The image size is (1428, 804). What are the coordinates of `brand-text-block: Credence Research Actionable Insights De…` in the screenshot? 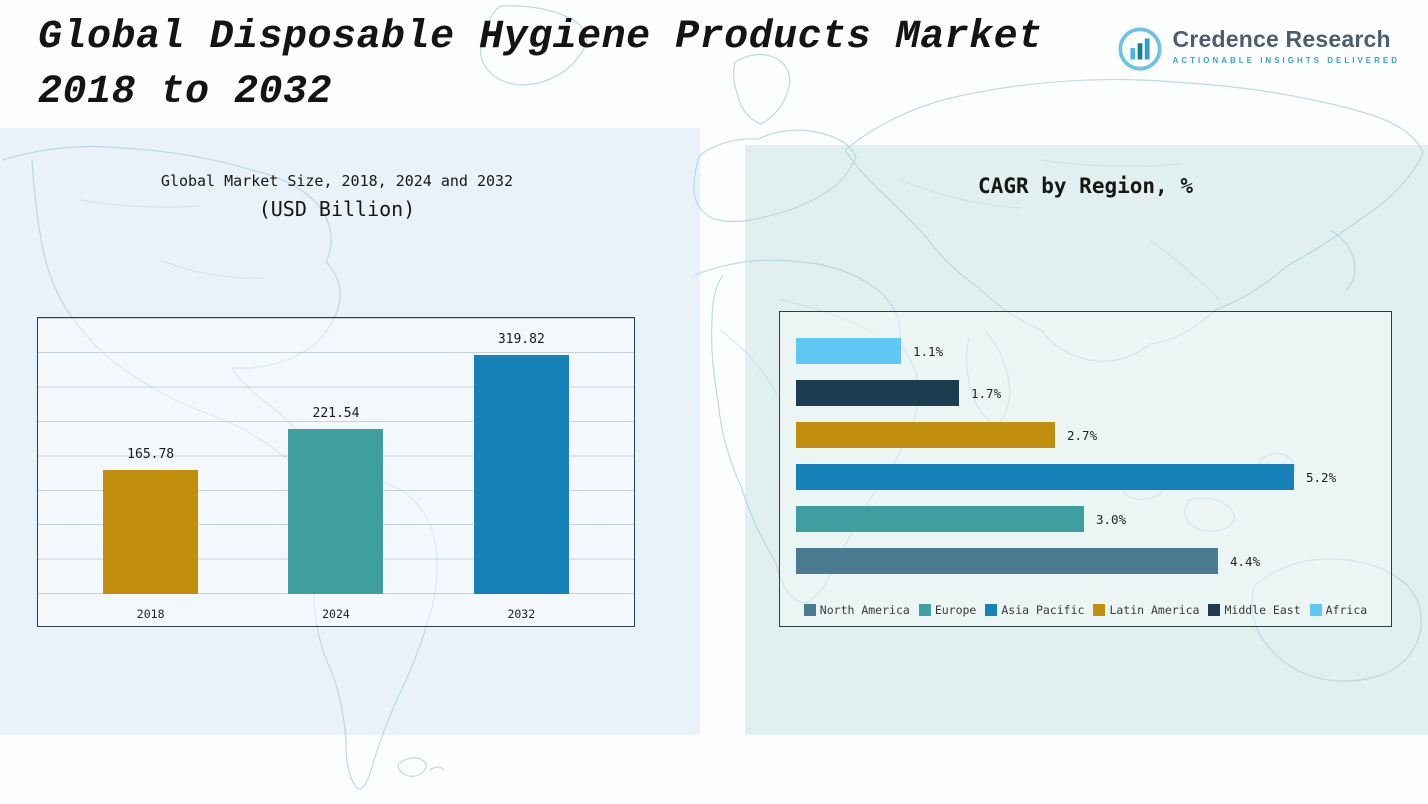 It's located at (1286, 45).